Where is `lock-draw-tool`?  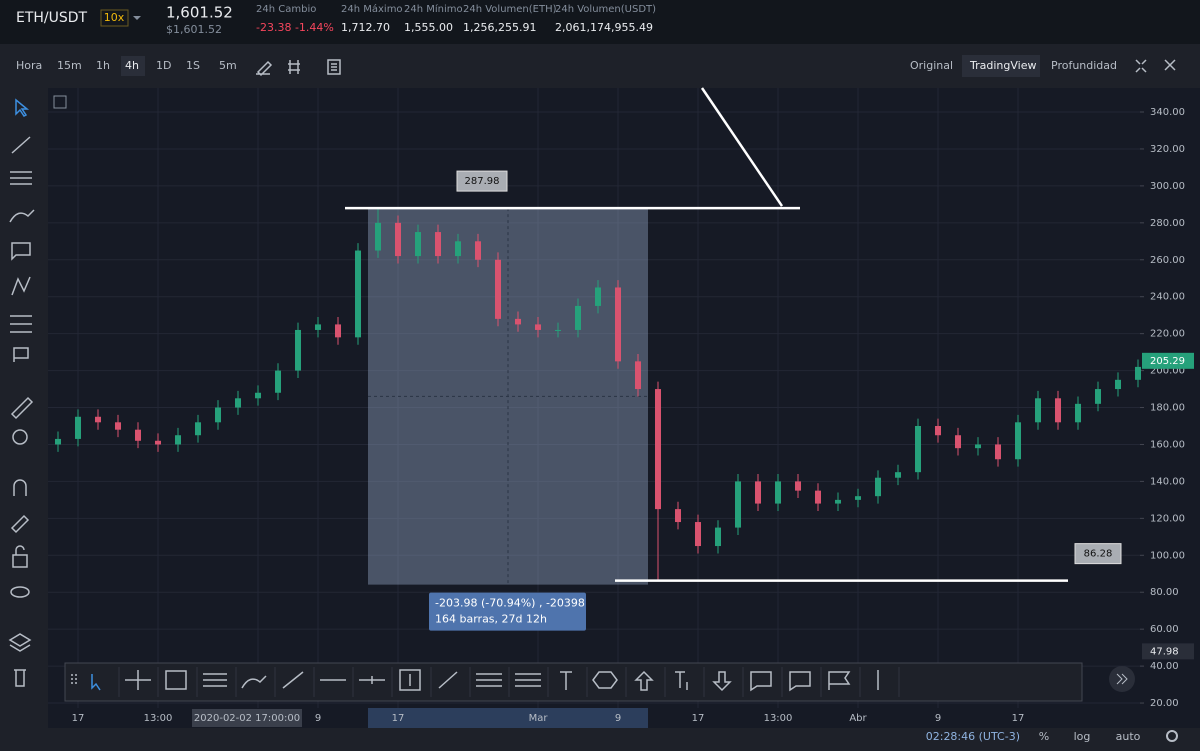
lock-draw-tool is located at coordinates (20, 524).